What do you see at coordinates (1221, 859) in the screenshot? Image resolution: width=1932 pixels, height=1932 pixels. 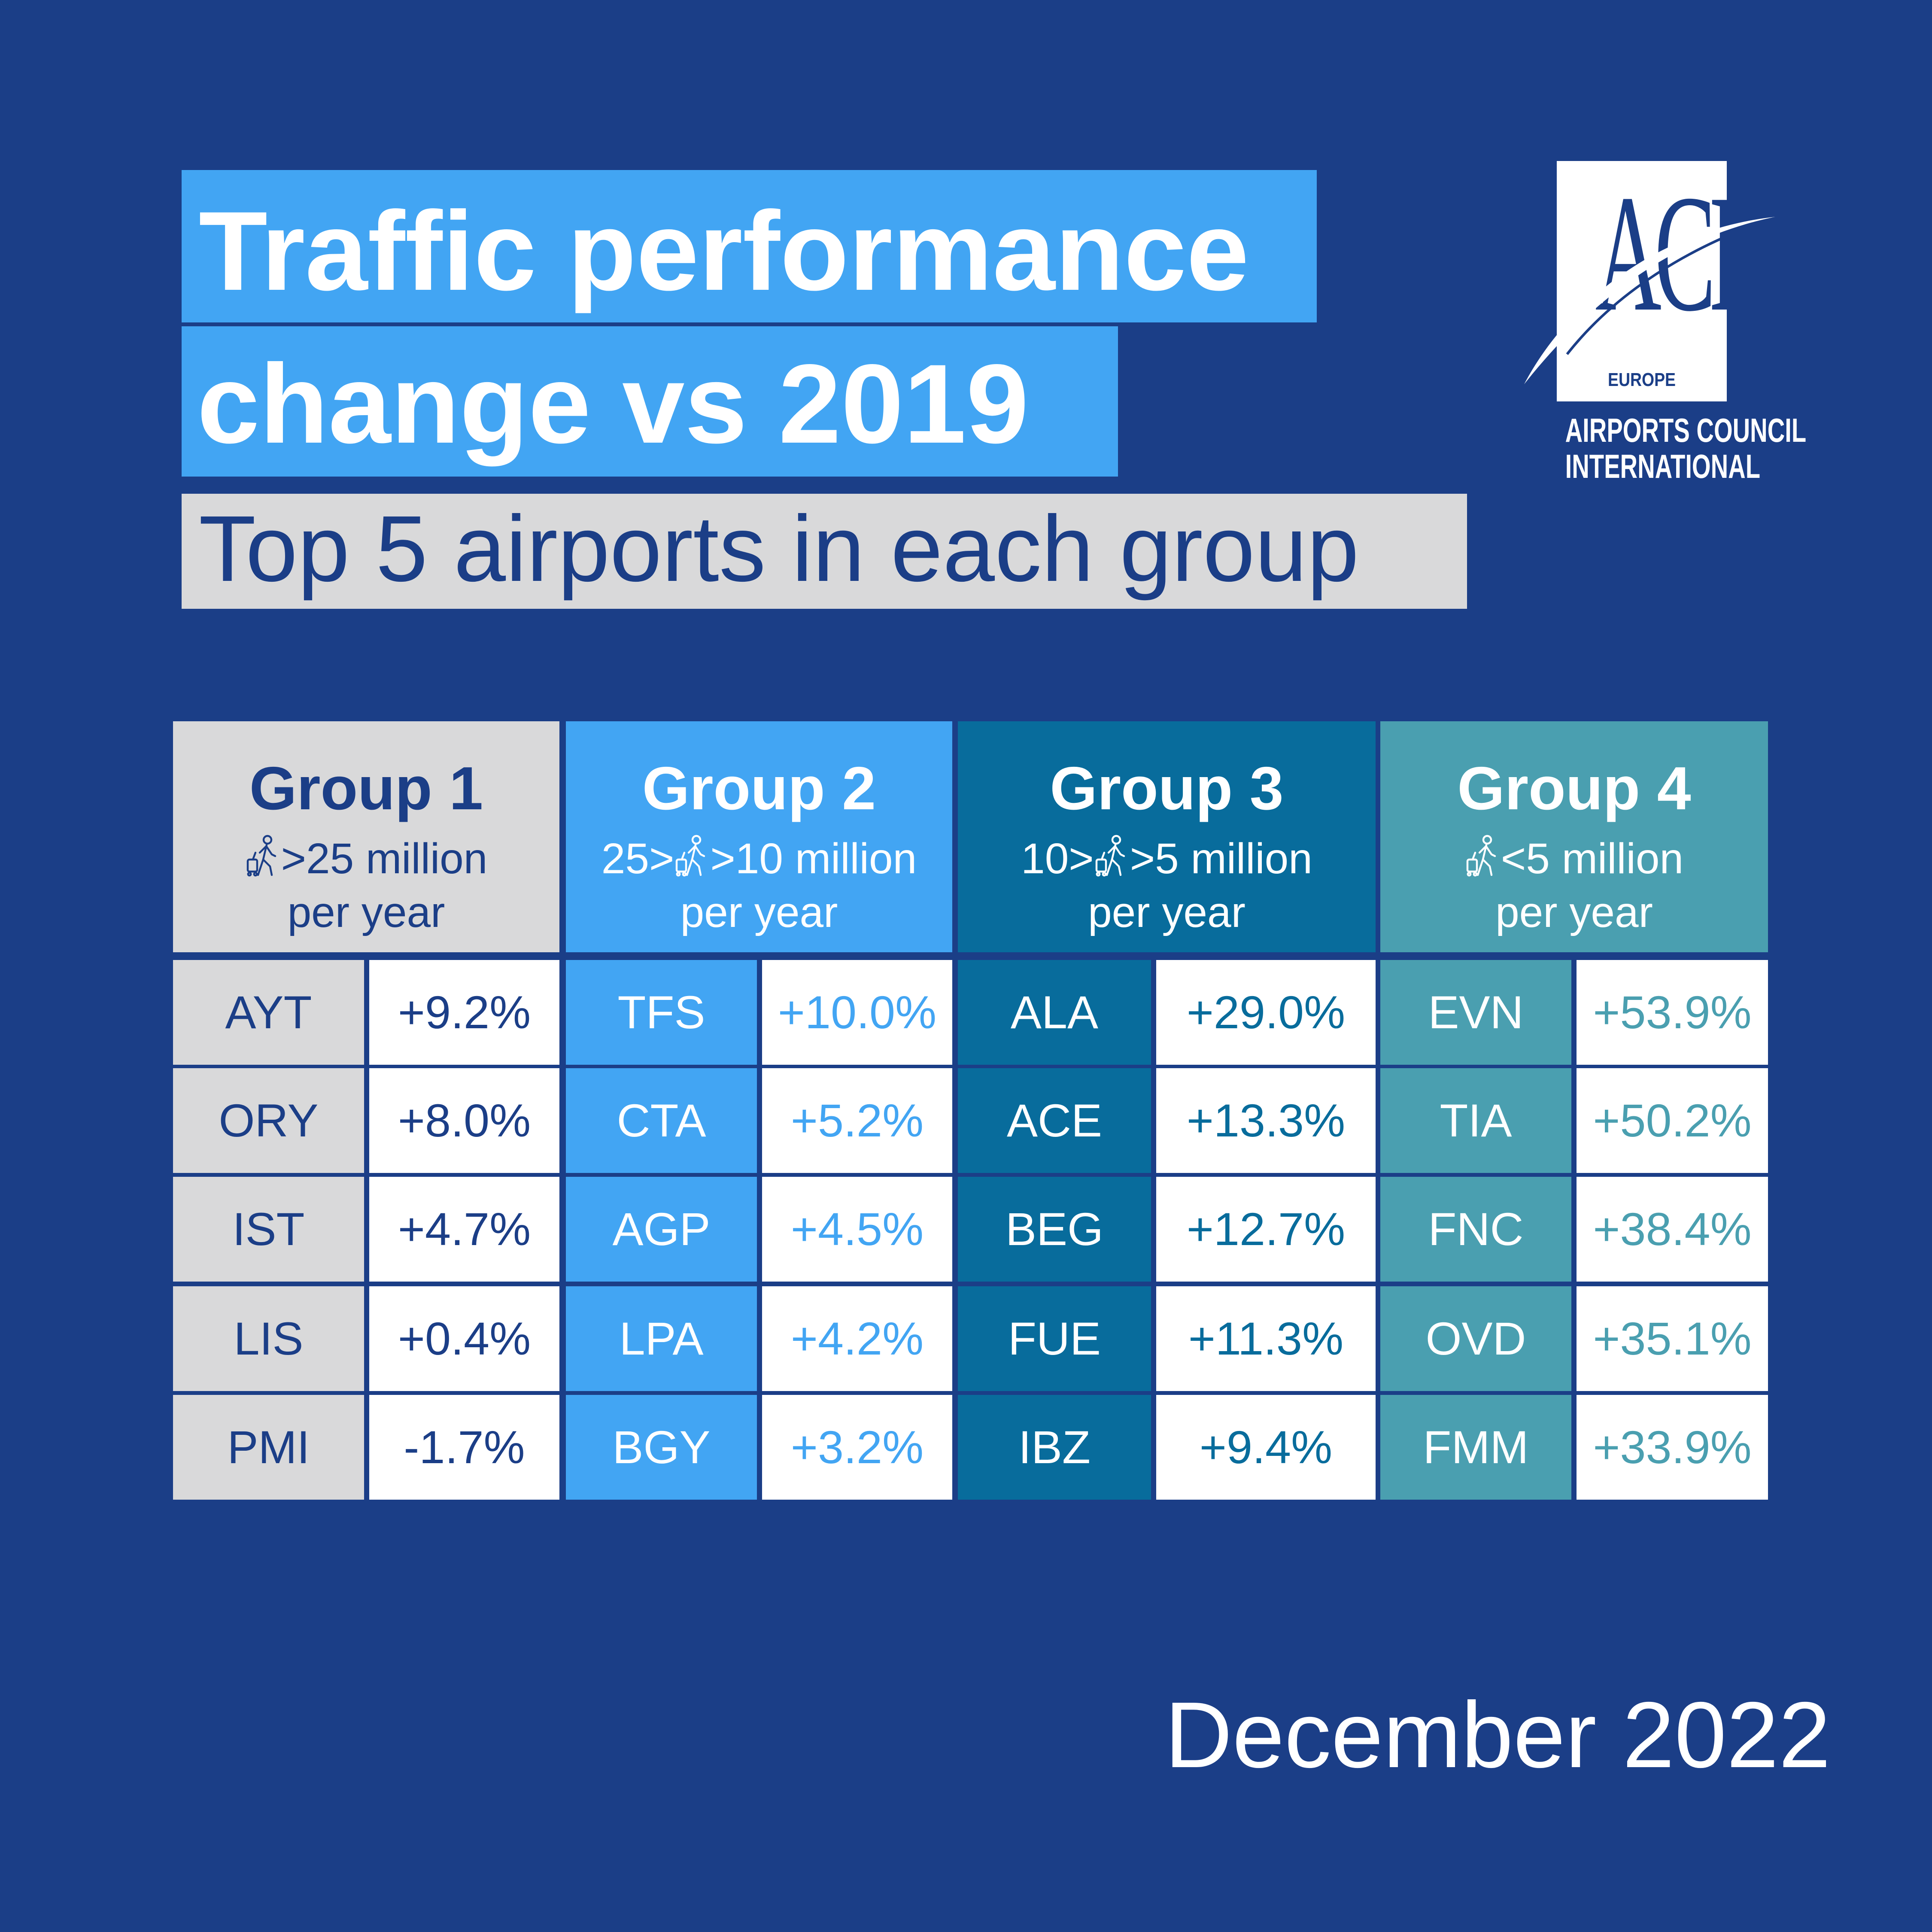 I see `range-suffix: >5 million` at bounding box center [1221, 859].